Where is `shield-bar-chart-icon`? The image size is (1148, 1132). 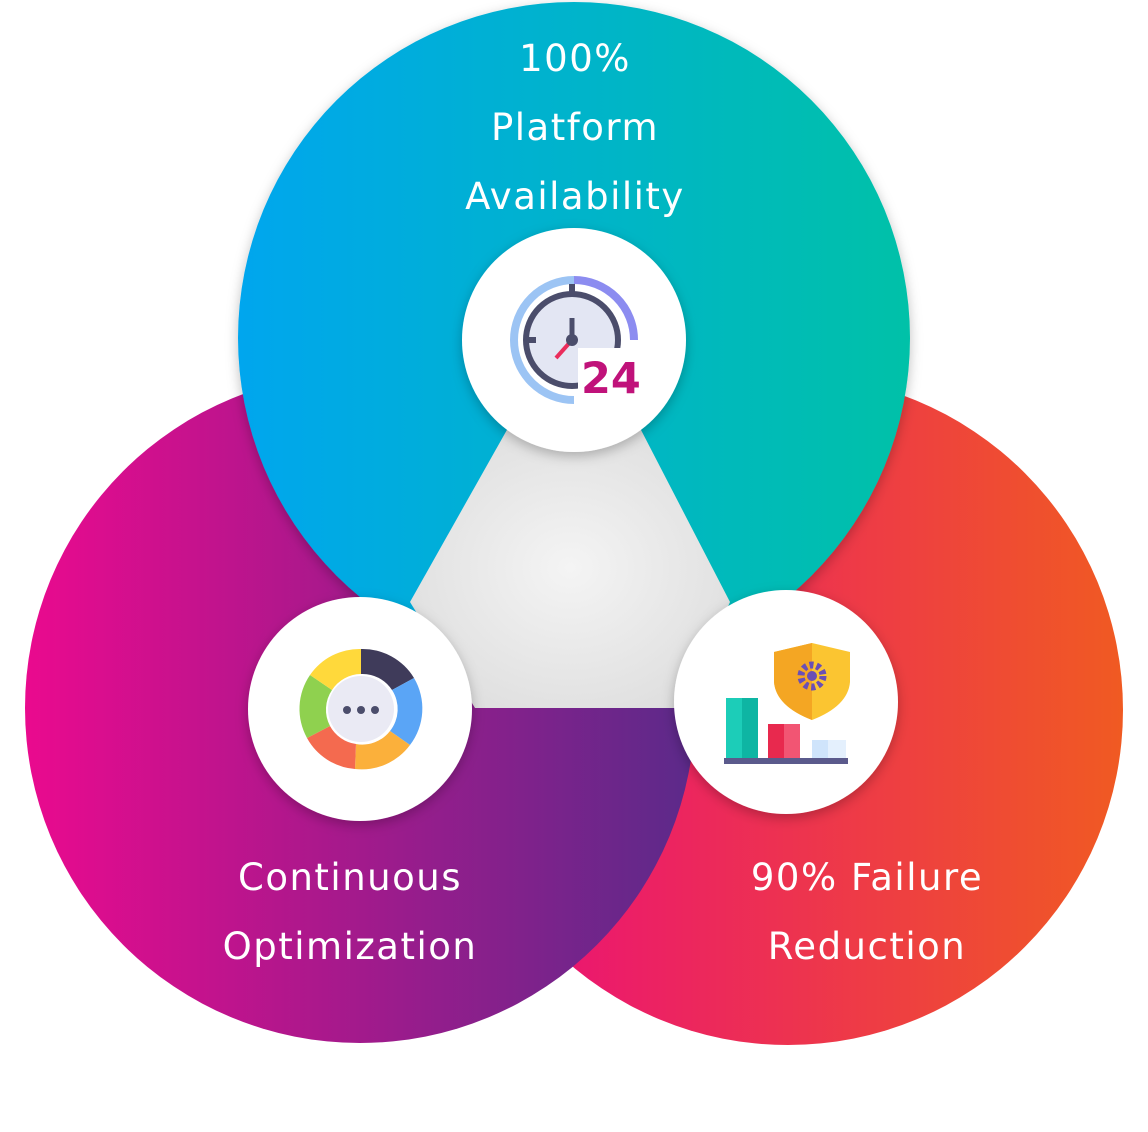
shield-bar-chart-icon is located at coordinates (787, 703).